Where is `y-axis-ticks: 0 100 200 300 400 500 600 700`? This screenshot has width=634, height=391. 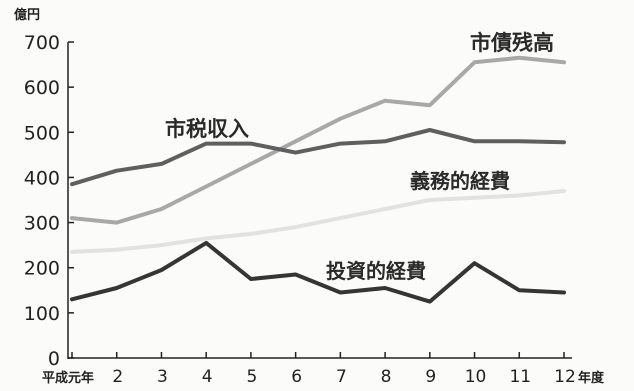 y-axis-ticks: 0 100 200 300 400 500 600 700 is located at coordinates (49, 201).